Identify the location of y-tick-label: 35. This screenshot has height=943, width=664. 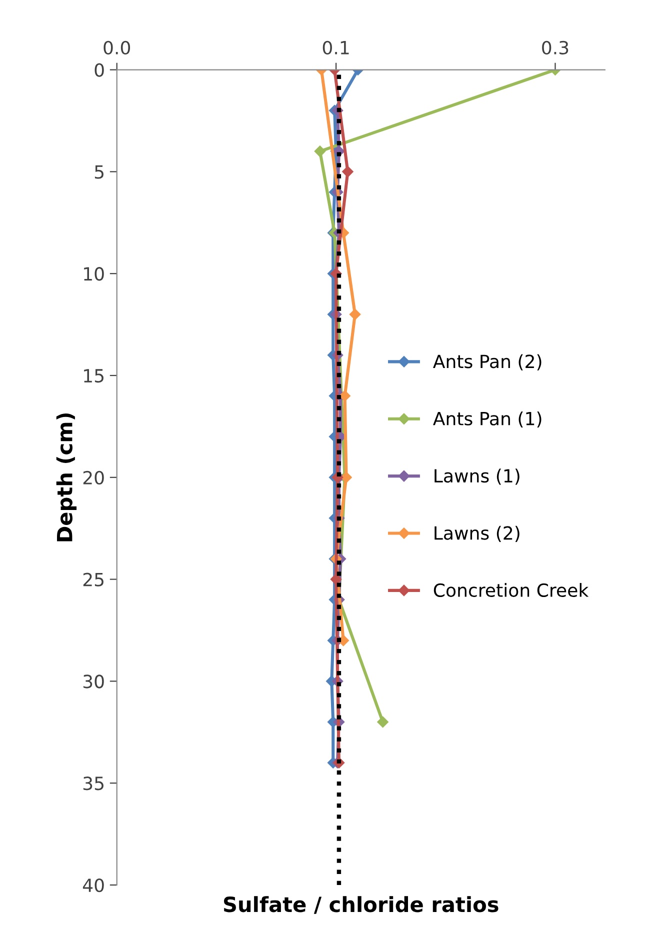
(93, 783).